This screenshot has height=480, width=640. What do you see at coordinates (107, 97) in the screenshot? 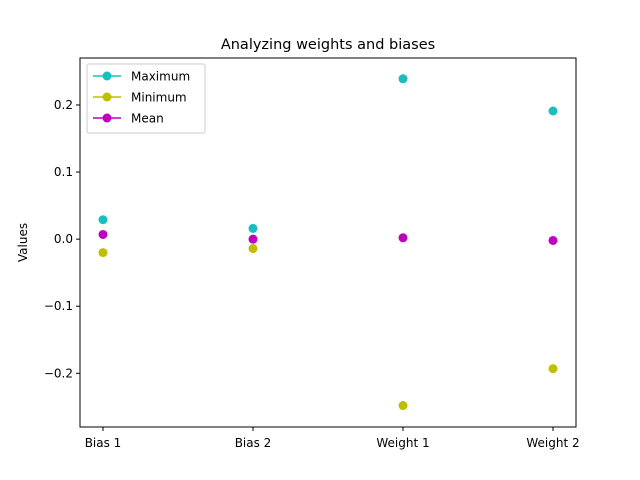
I see `legend-marker-minimum` at bounding box center [107, 97].